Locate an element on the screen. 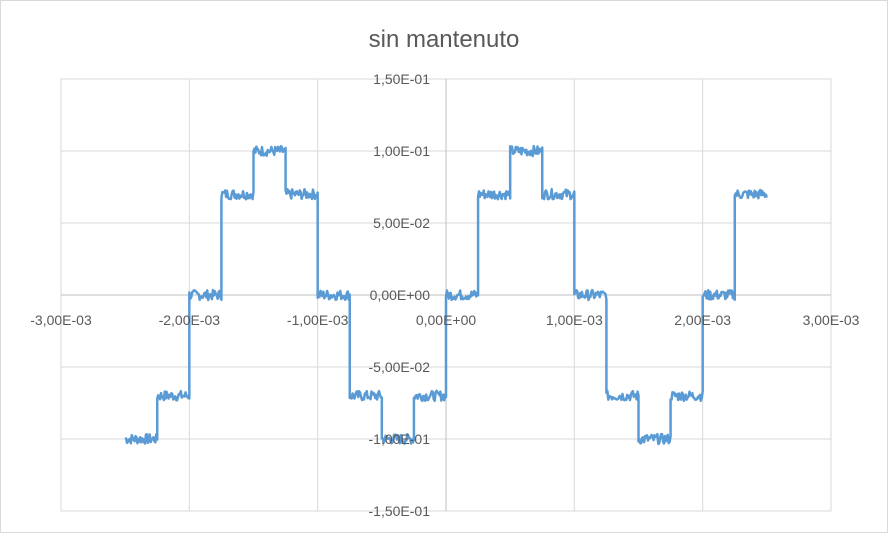  y-tick-label: -1,00E-01 is located at coordinates (400, 439).